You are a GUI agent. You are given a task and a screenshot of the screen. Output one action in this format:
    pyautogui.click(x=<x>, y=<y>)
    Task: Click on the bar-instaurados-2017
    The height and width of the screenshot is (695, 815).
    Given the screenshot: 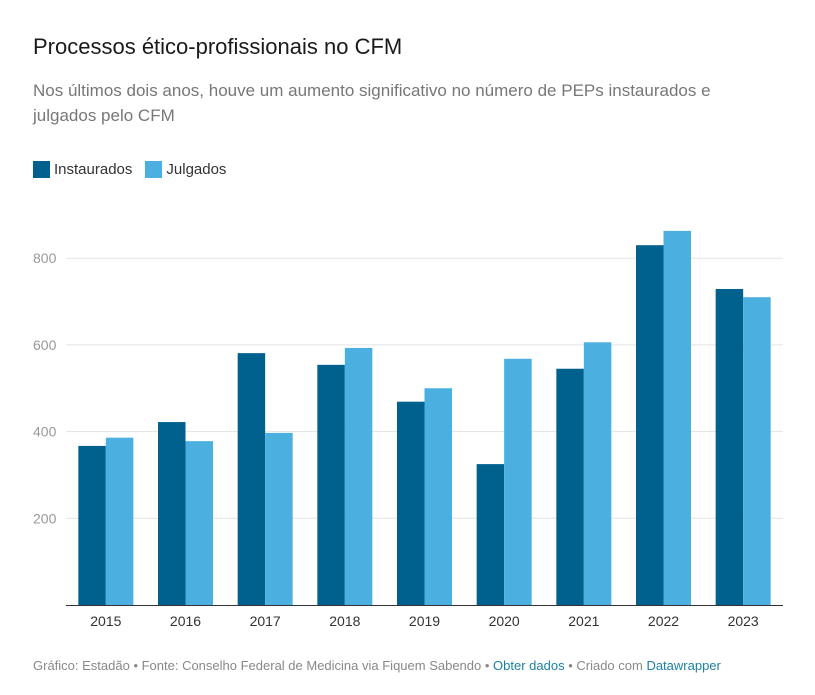 What is the action you would take?
    pyautogui.click(x=251, y=479)
    